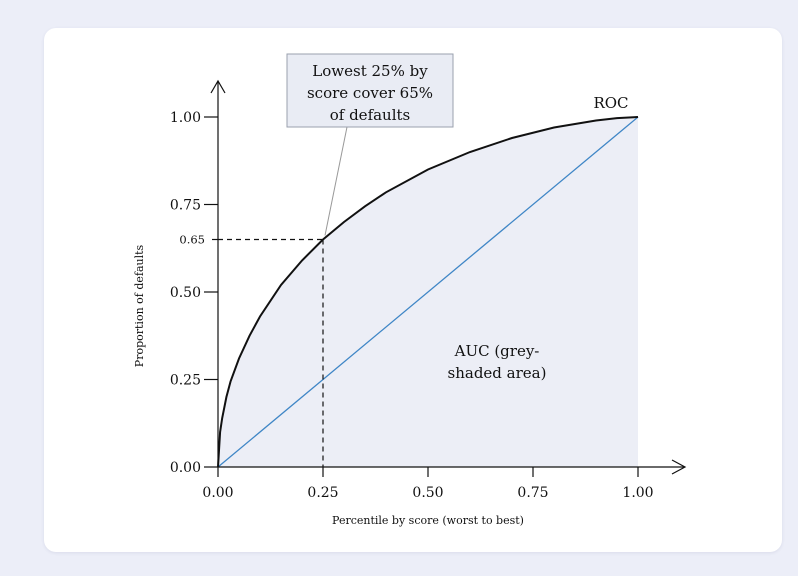 The height and width of the screenshot is (576, 798). I want to click on x-axis-arrow, so click(679, 467).